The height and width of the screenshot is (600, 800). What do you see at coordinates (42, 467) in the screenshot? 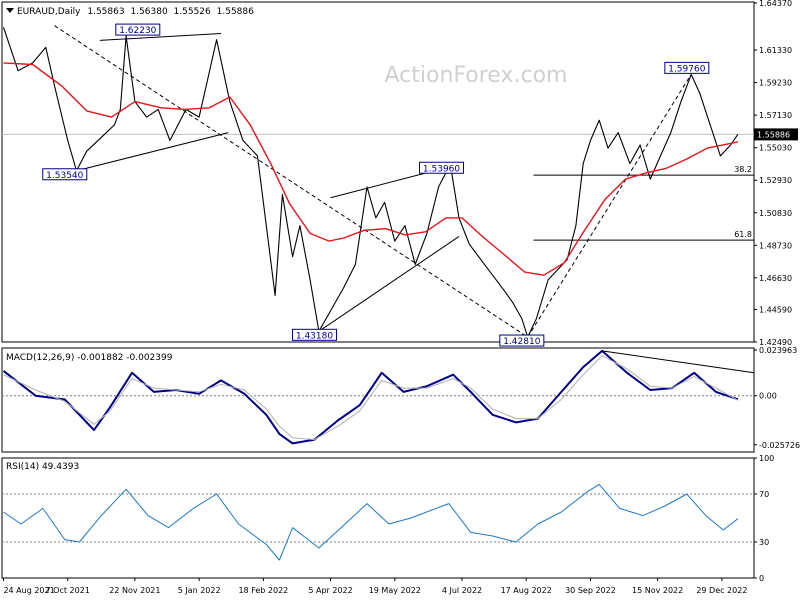
I see `rsi-title: RSI(14) 49.4393` at bounding box center [42, 467].